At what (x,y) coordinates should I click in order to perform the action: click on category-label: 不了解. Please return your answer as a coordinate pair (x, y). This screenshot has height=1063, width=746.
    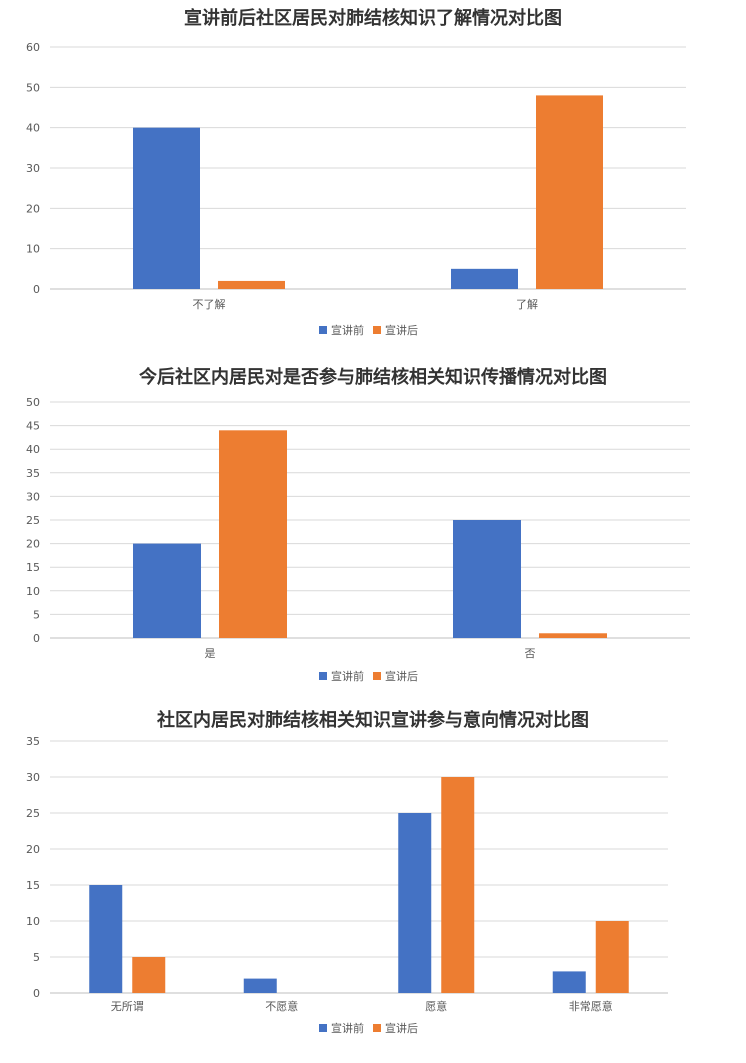
    Looking at the image, I should click on (209, 304).